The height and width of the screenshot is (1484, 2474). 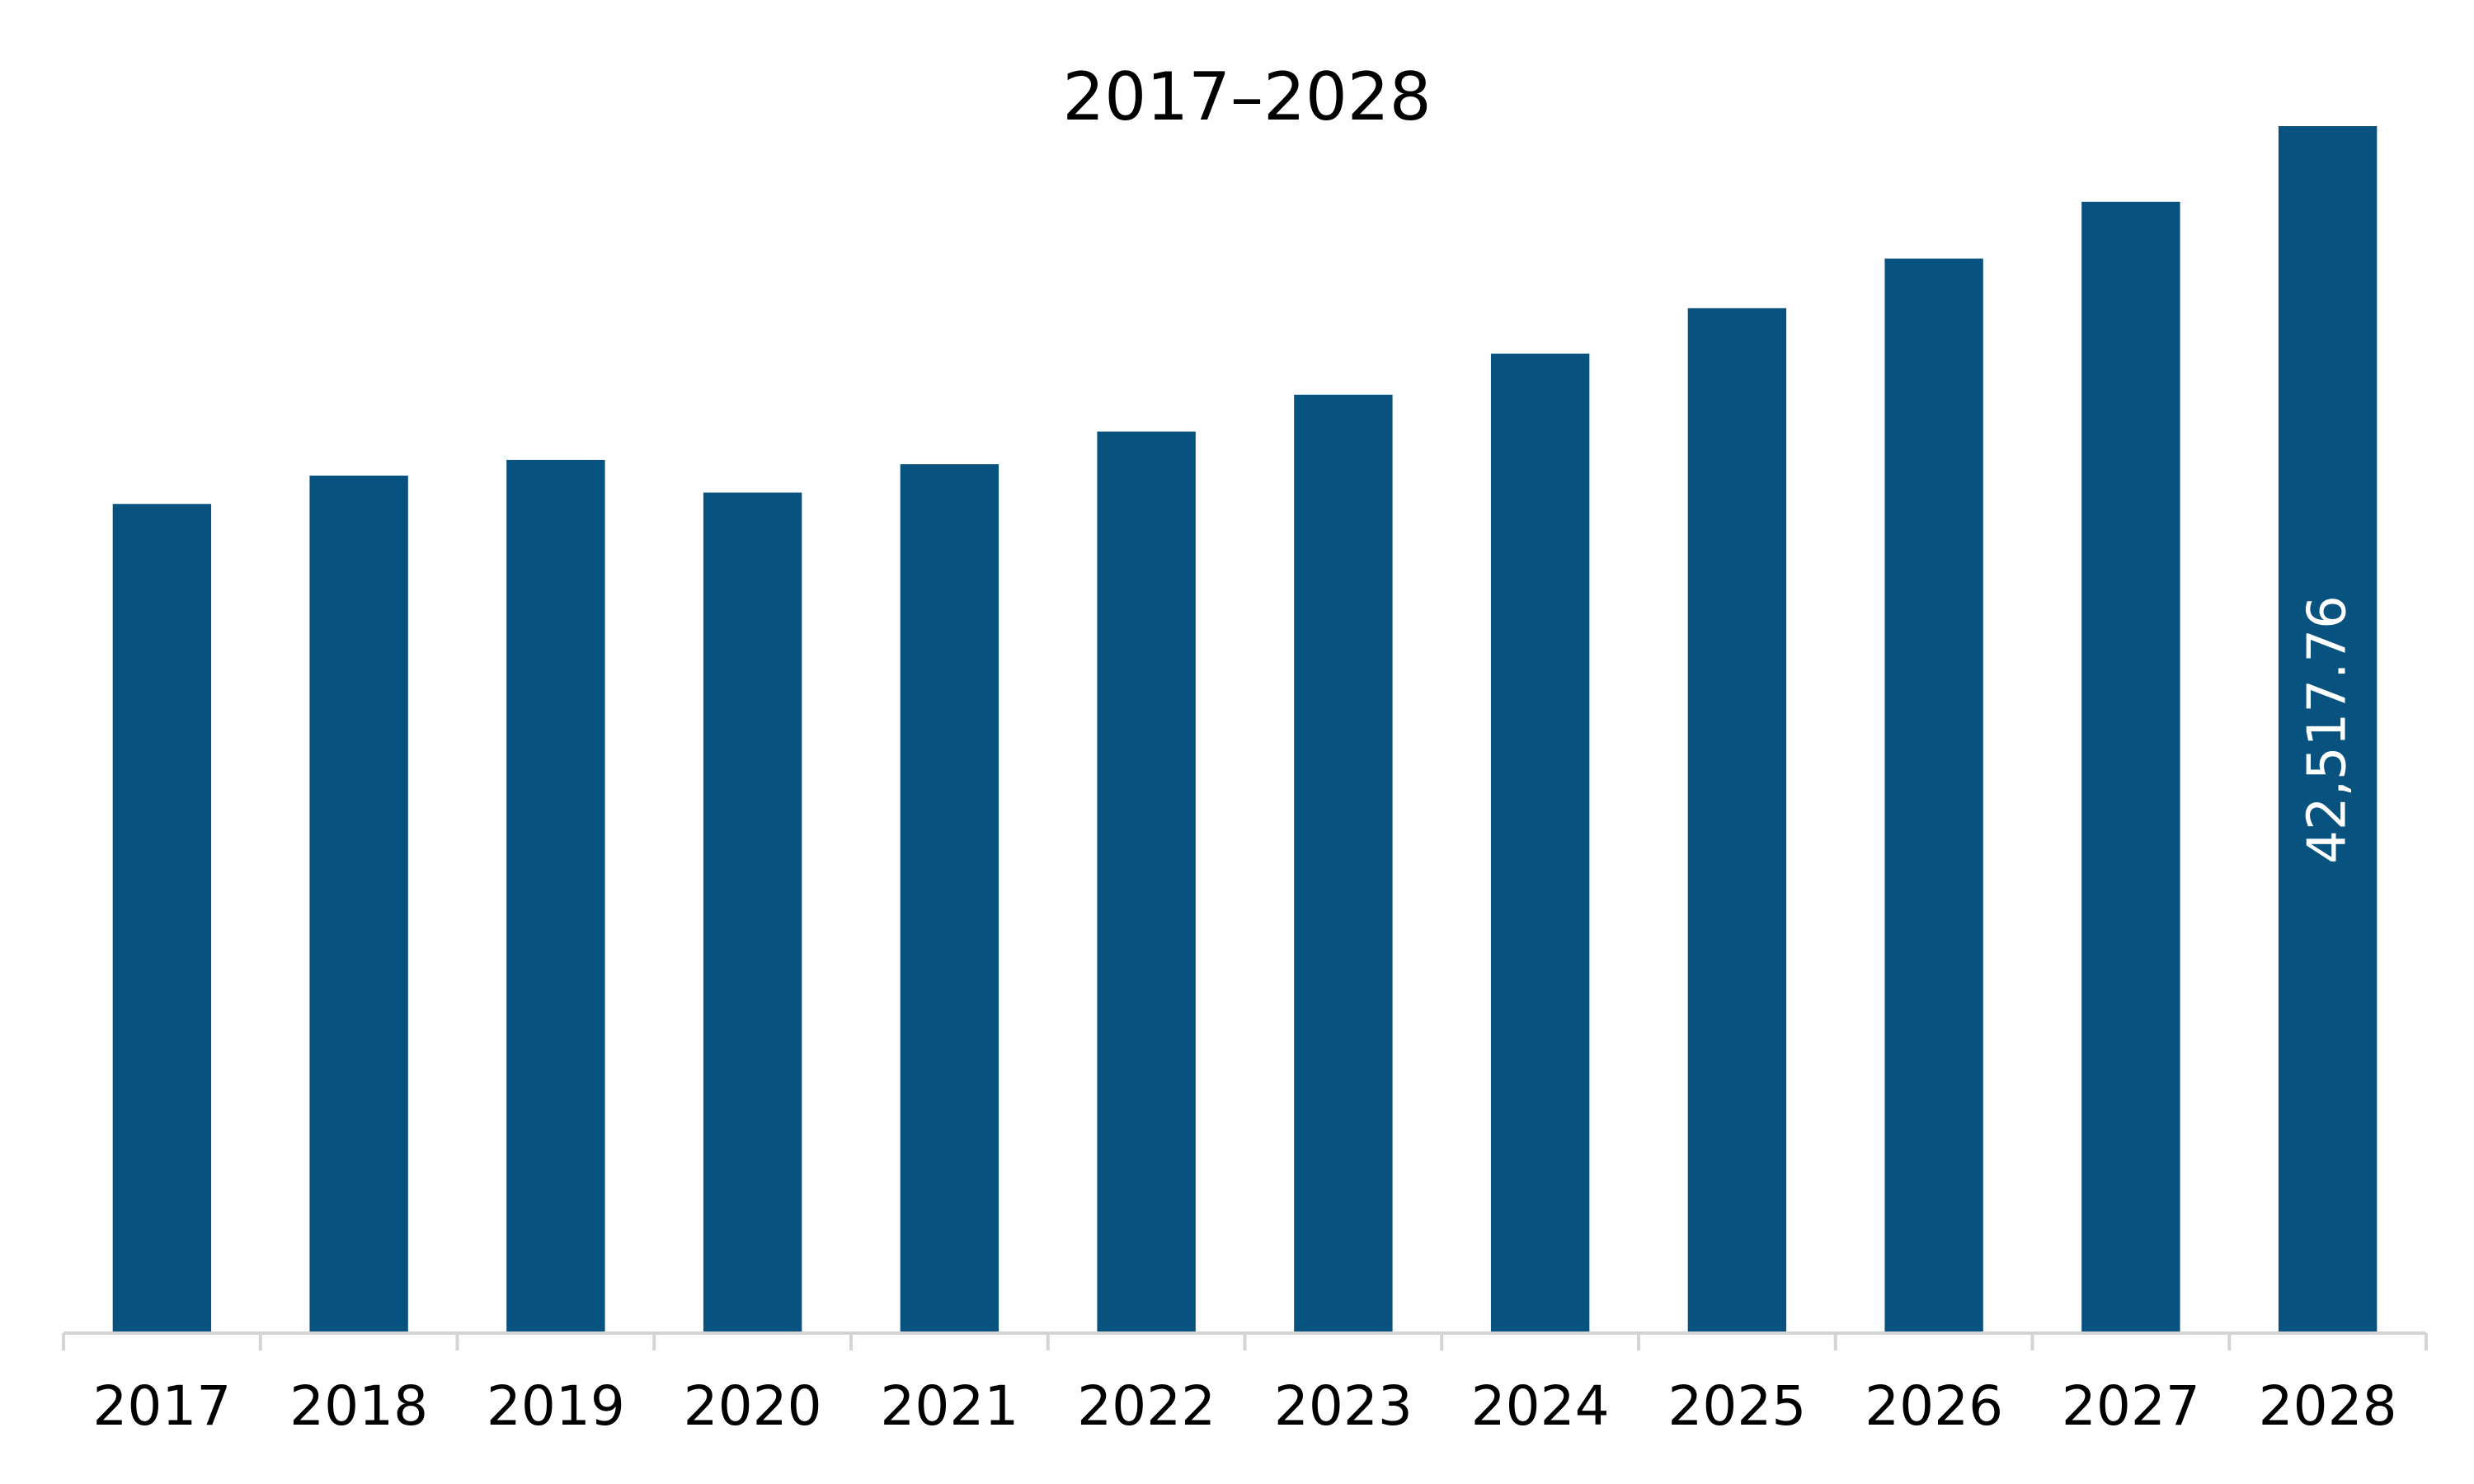 I want to click on x-tick-label-2019: 2019, so click(x=556, y=1406).